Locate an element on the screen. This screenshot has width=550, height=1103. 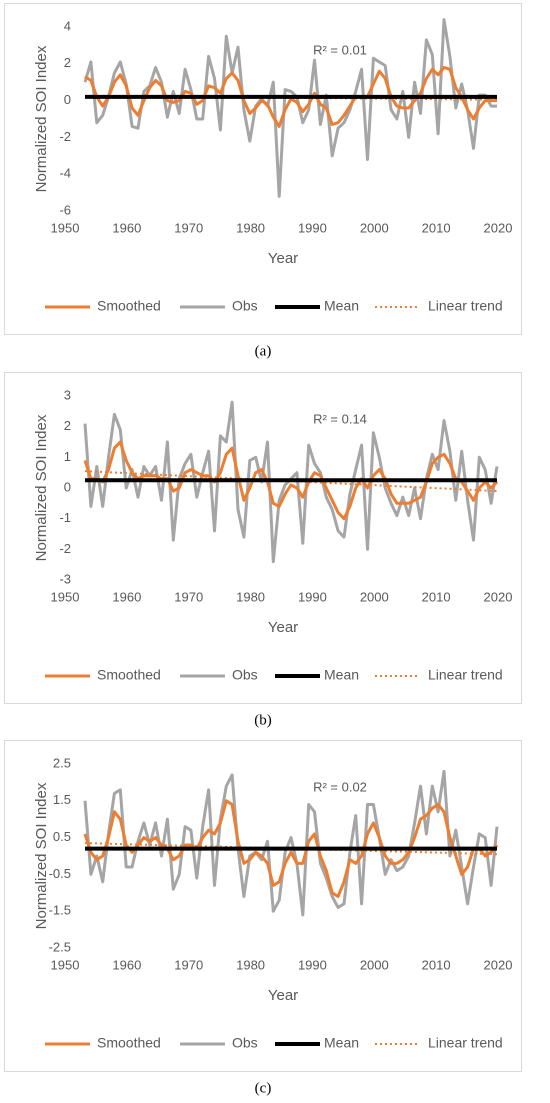
y-tick-label: -0.5 is located at coordinates (60, 873).